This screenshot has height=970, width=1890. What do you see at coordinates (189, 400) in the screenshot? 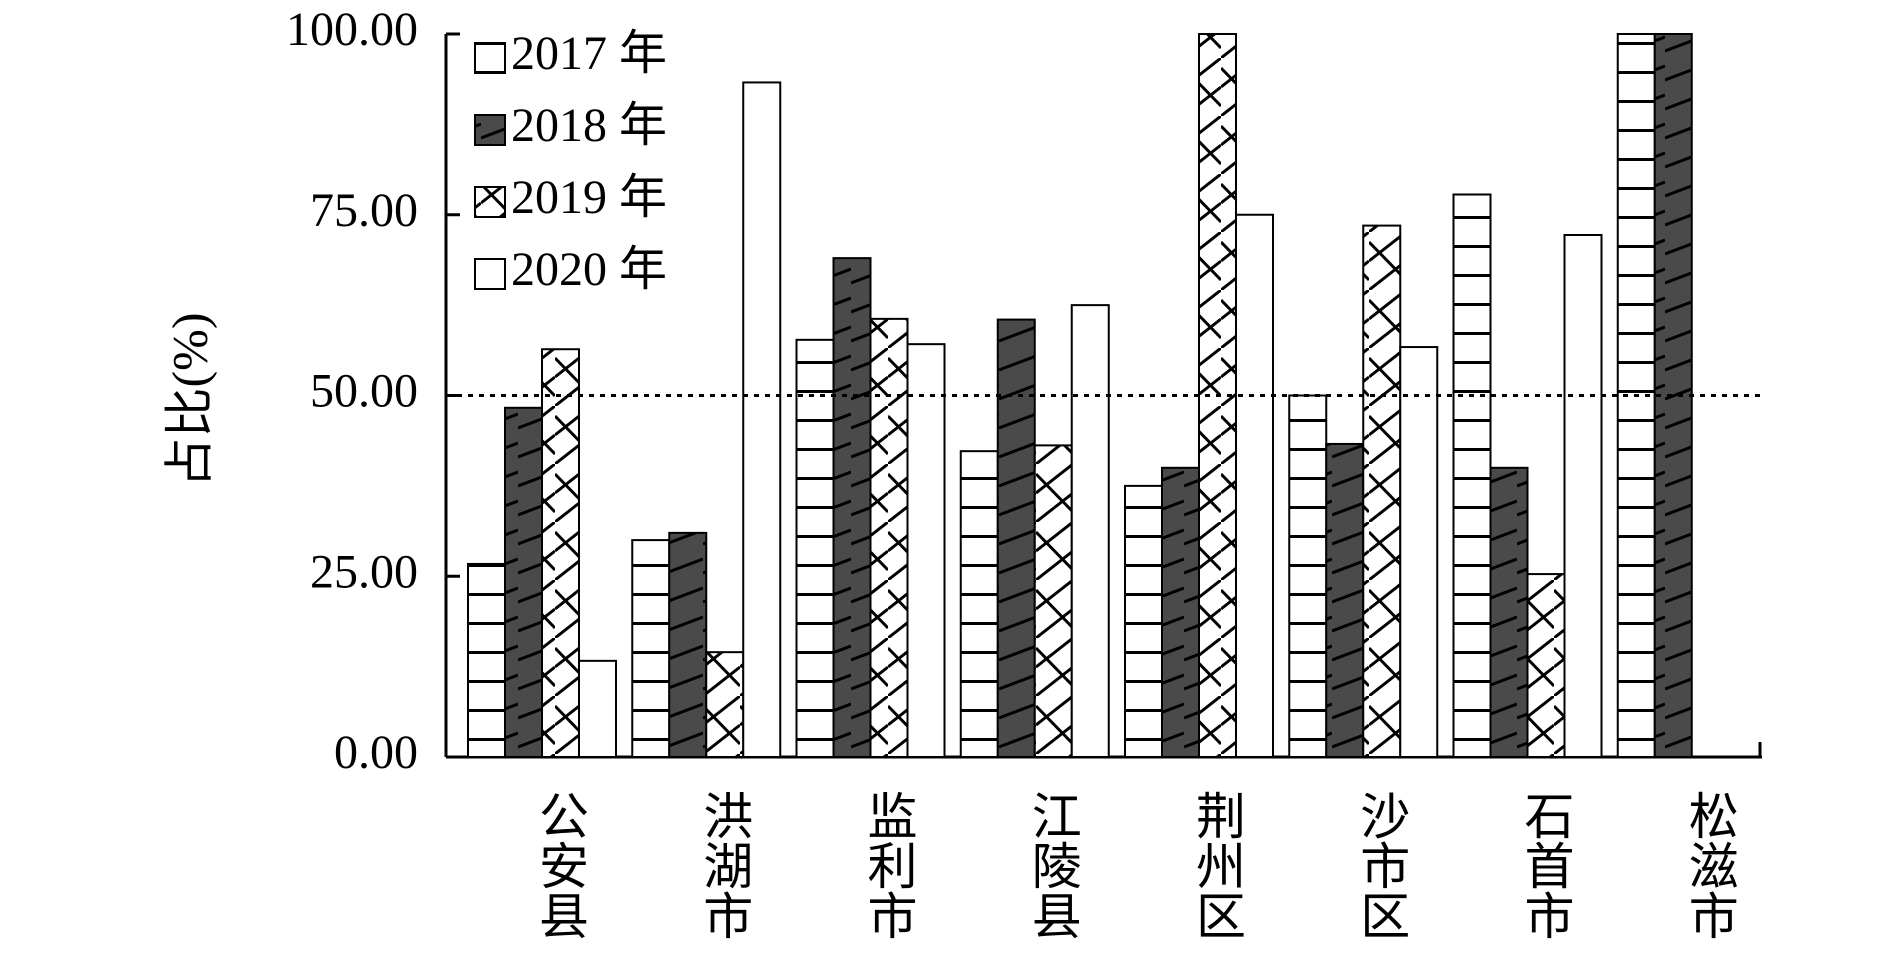
I see `y-axis-label: 占比(%)` at bounding box center [189, 400].